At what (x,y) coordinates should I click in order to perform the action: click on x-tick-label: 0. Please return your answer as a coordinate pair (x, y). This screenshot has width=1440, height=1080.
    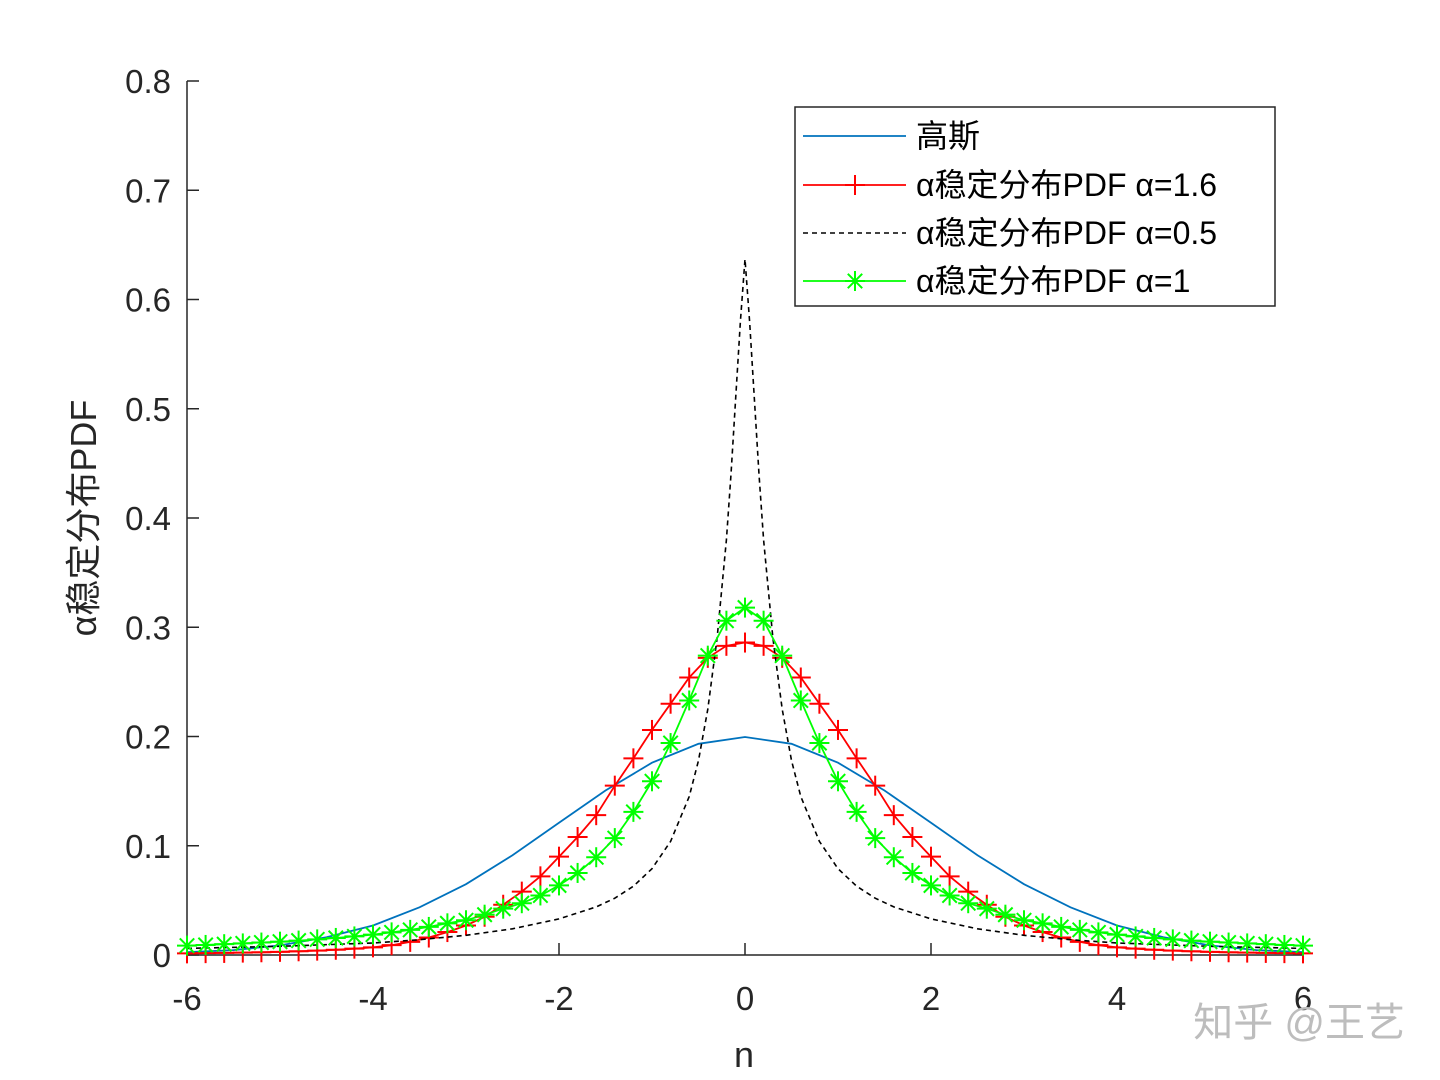
    Looking at the image, I should click on (745, 998).